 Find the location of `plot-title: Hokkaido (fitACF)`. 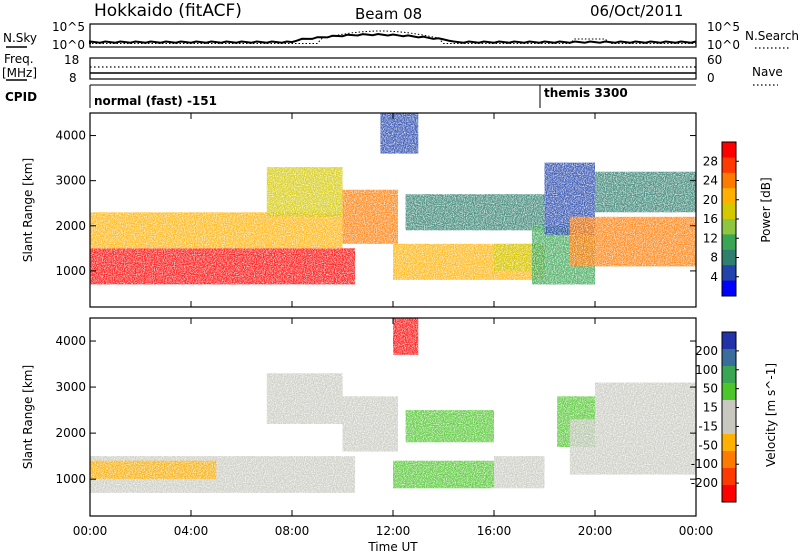

plot-title: Hokkaido (fitACF) is located at coordinates (168, 11).